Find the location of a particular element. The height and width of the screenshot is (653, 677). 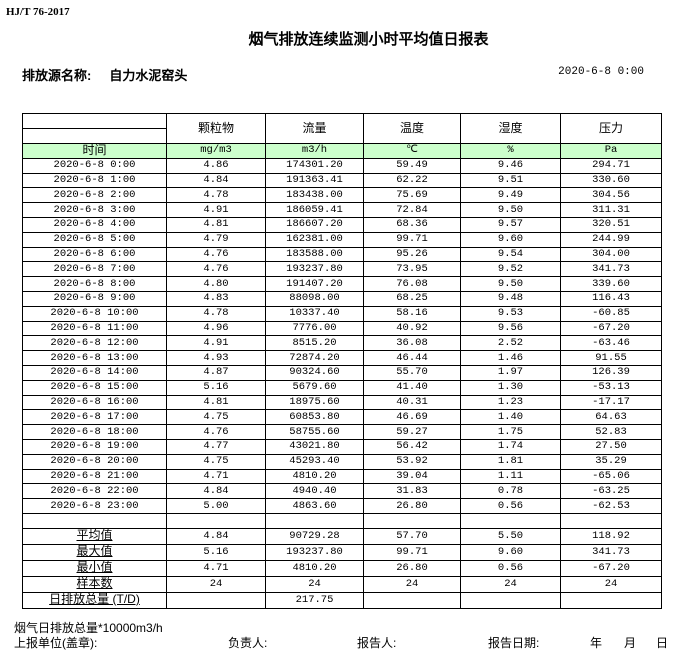

year-label: 年 is located at coordinates (596, 643).